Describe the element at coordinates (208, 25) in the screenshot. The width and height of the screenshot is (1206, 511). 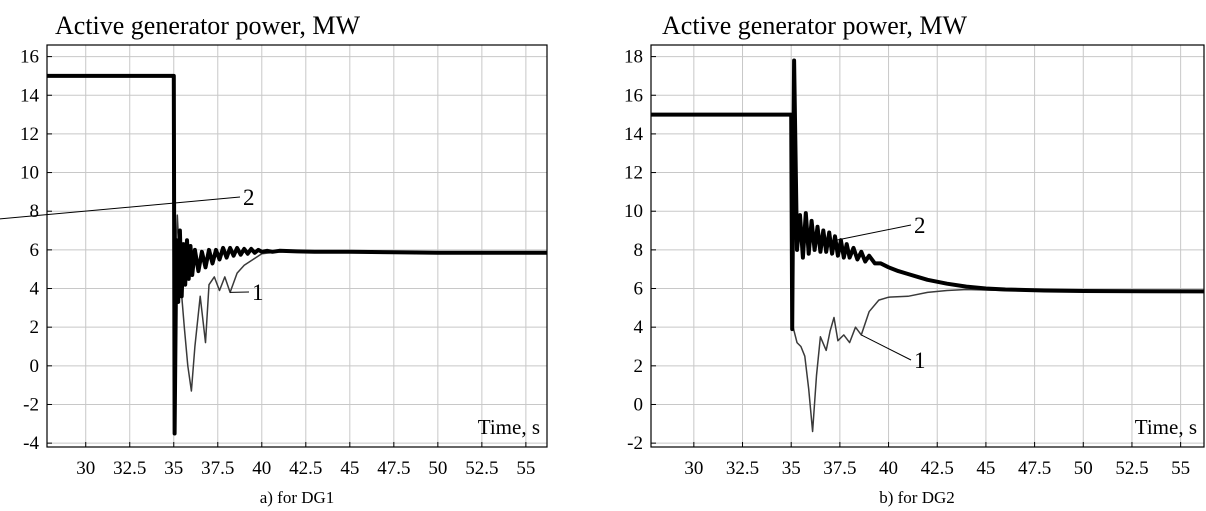
I see `chart-a-title: Active generator power, MW` at that location.